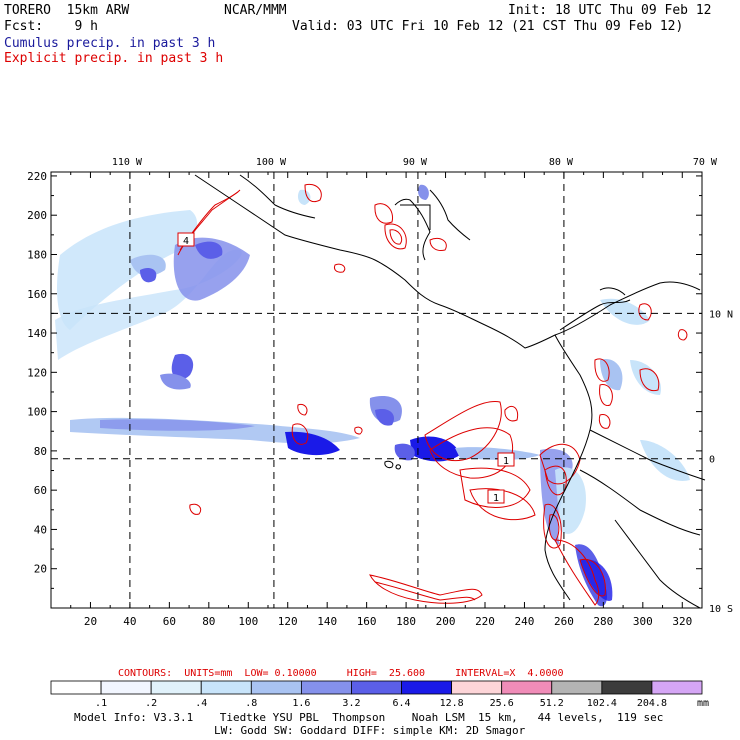  Describe the element at coordinates (40, 490) in the screenshot. I see `y-tick-label: 60` at that location.